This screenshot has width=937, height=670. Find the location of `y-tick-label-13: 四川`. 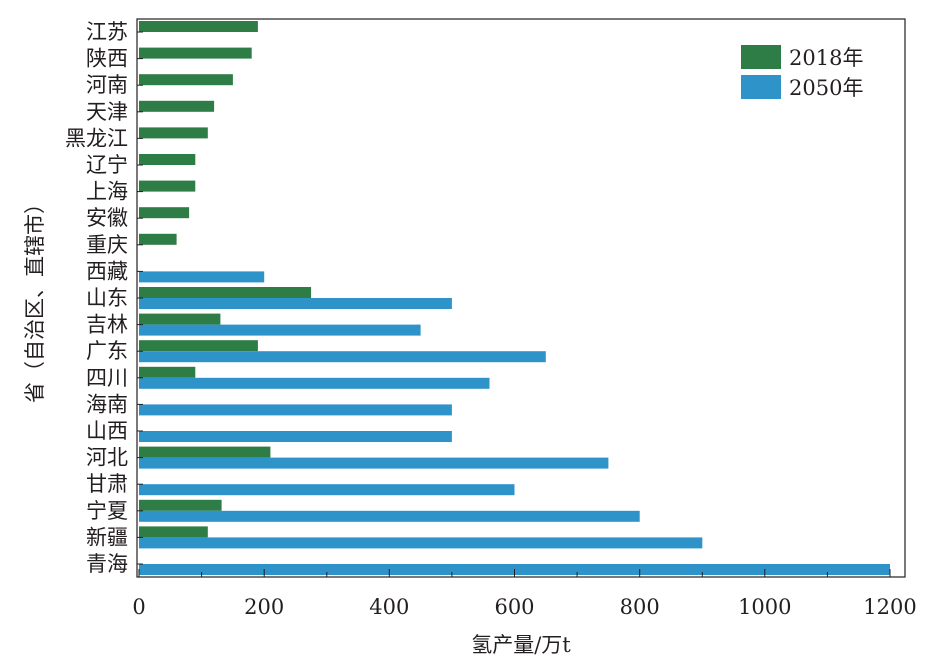

y-tick-label-13: 四川 is located at coordinates (107, 378).